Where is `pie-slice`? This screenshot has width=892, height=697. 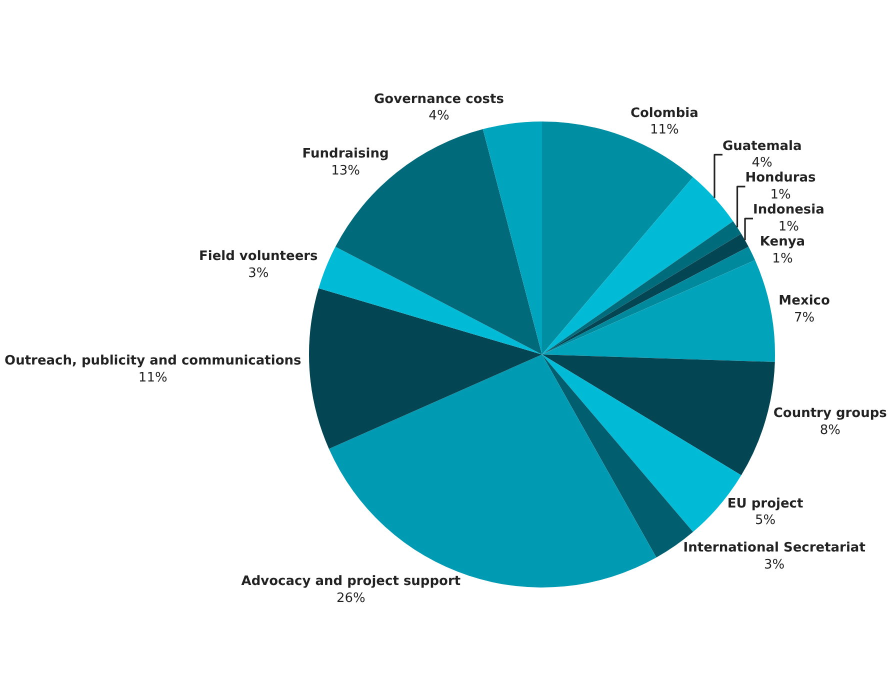 pie-slice is located at coordinates (430, 300).